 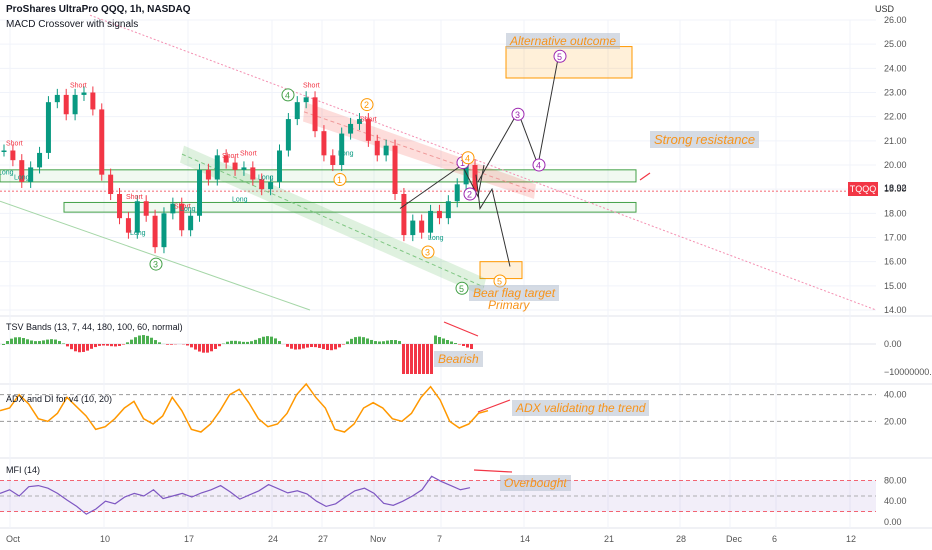 I want to click on wave-marker-label: 5, so click(x=499, y=282).